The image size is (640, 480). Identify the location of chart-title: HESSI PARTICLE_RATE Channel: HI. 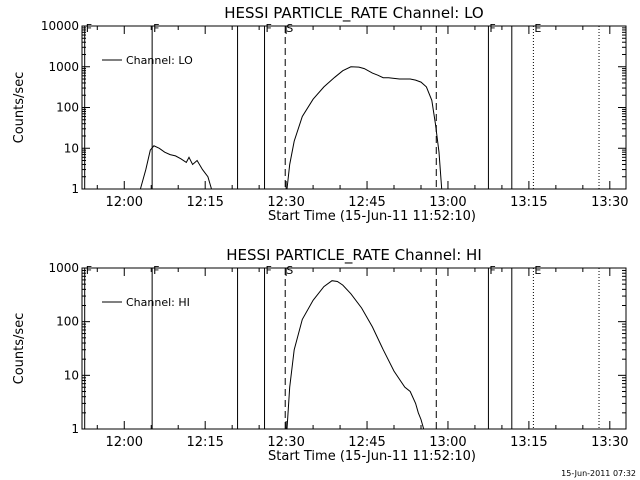
(354, 255).